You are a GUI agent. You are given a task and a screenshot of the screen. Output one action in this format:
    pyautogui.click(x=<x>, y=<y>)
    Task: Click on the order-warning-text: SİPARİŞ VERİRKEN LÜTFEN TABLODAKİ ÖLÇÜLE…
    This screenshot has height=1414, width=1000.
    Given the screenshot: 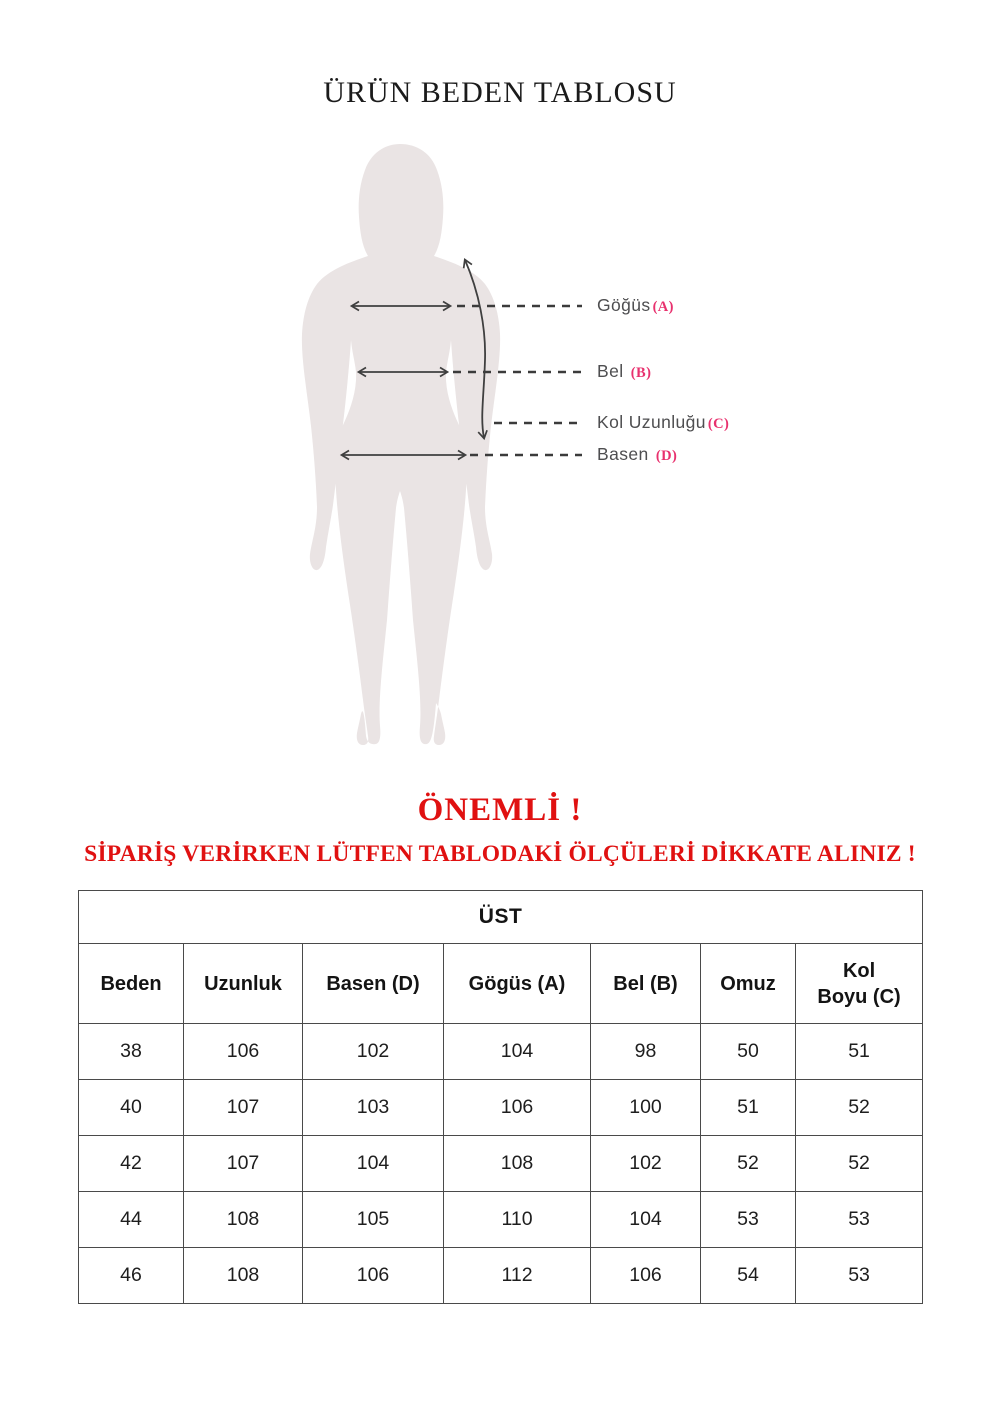 What is the action you would take?
    pyautogui.click(x=500, y=854)
    